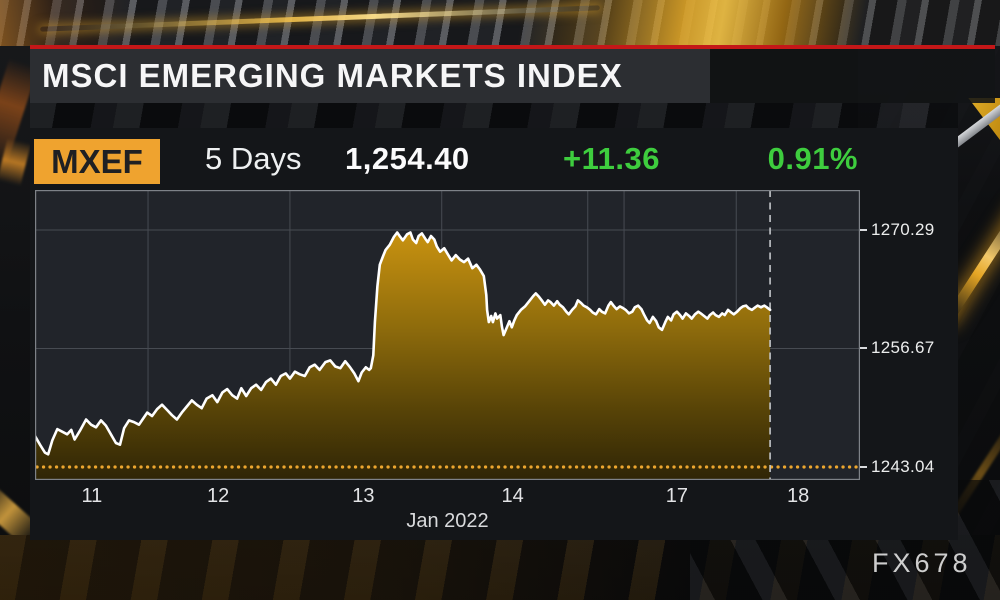 The width and height of the screenshot is (1000, 600). What do you see at coordinates (676, 496) in the screenshot?
I see `x-axis-label: 17` at bounding box center [676, 496].